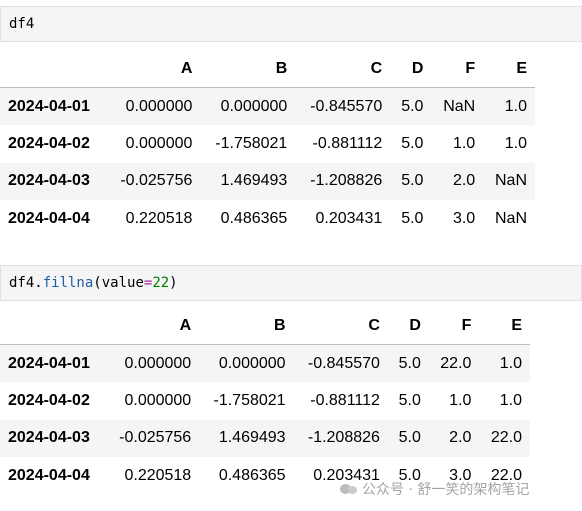  I want to click on code-number: 22, so click(161, 283).